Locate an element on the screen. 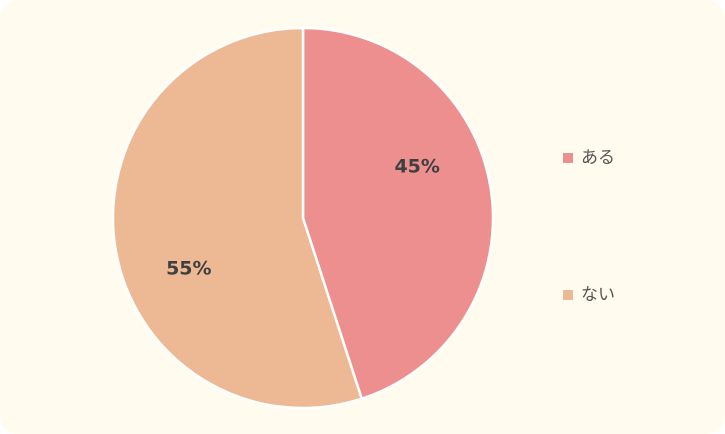  legend-label: ない is located at coordinates (598, 295).